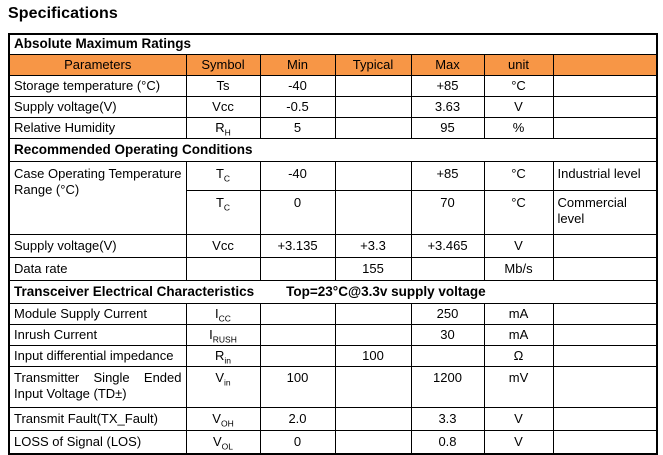  Describe the element at coordinates (373, 356) in the screenshot. I see `typical-cell: 100` at that location.